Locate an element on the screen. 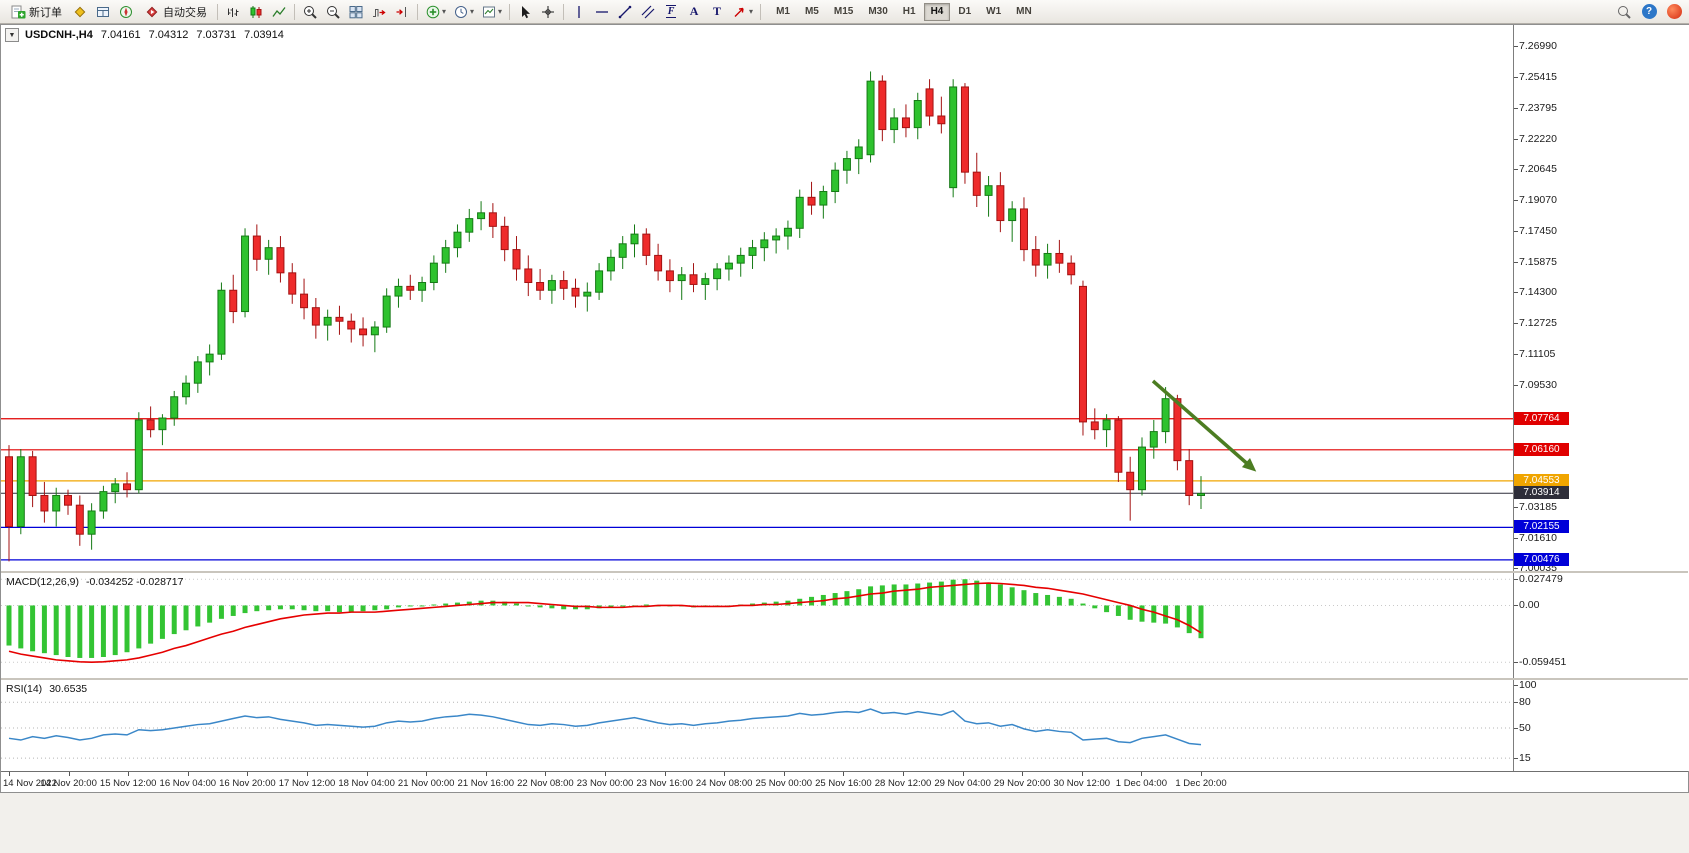 The image size is (1689, 853). price-axis-label: 7.12725 is located at coordinates (1535, 322).